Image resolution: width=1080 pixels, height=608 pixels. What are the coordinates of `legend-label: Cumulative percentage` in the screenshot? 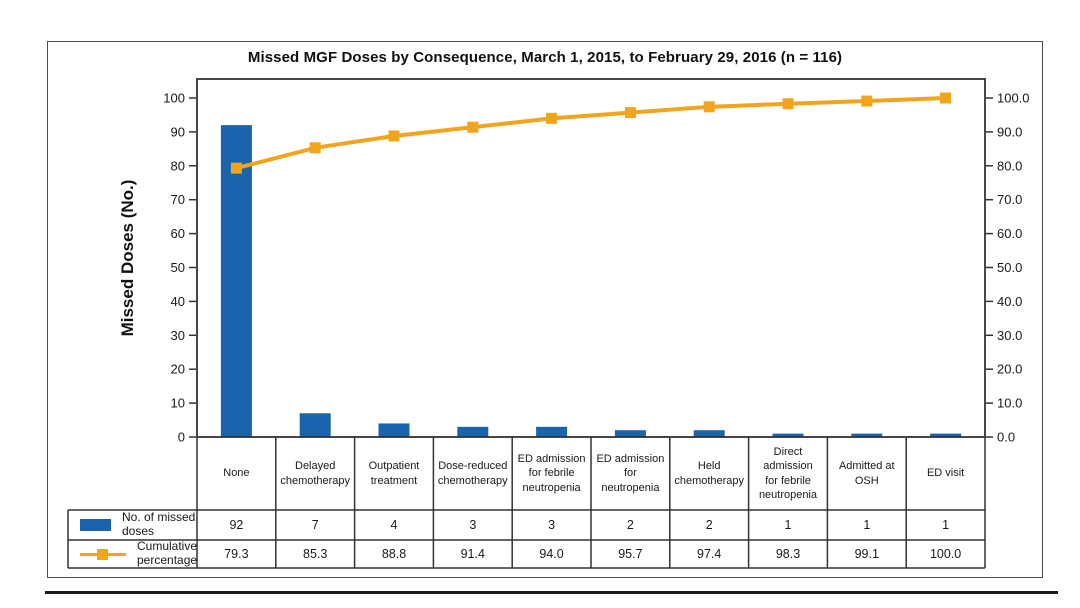 It's located at (167, 553).